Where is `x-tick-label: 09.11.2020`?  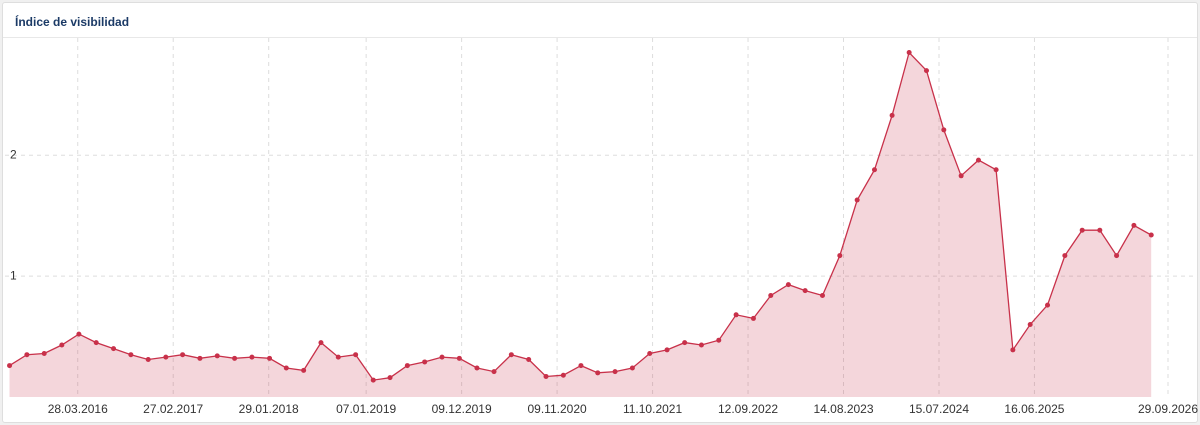
x-tick-label: 09.11.2020 is located at coordinates (557, 409).